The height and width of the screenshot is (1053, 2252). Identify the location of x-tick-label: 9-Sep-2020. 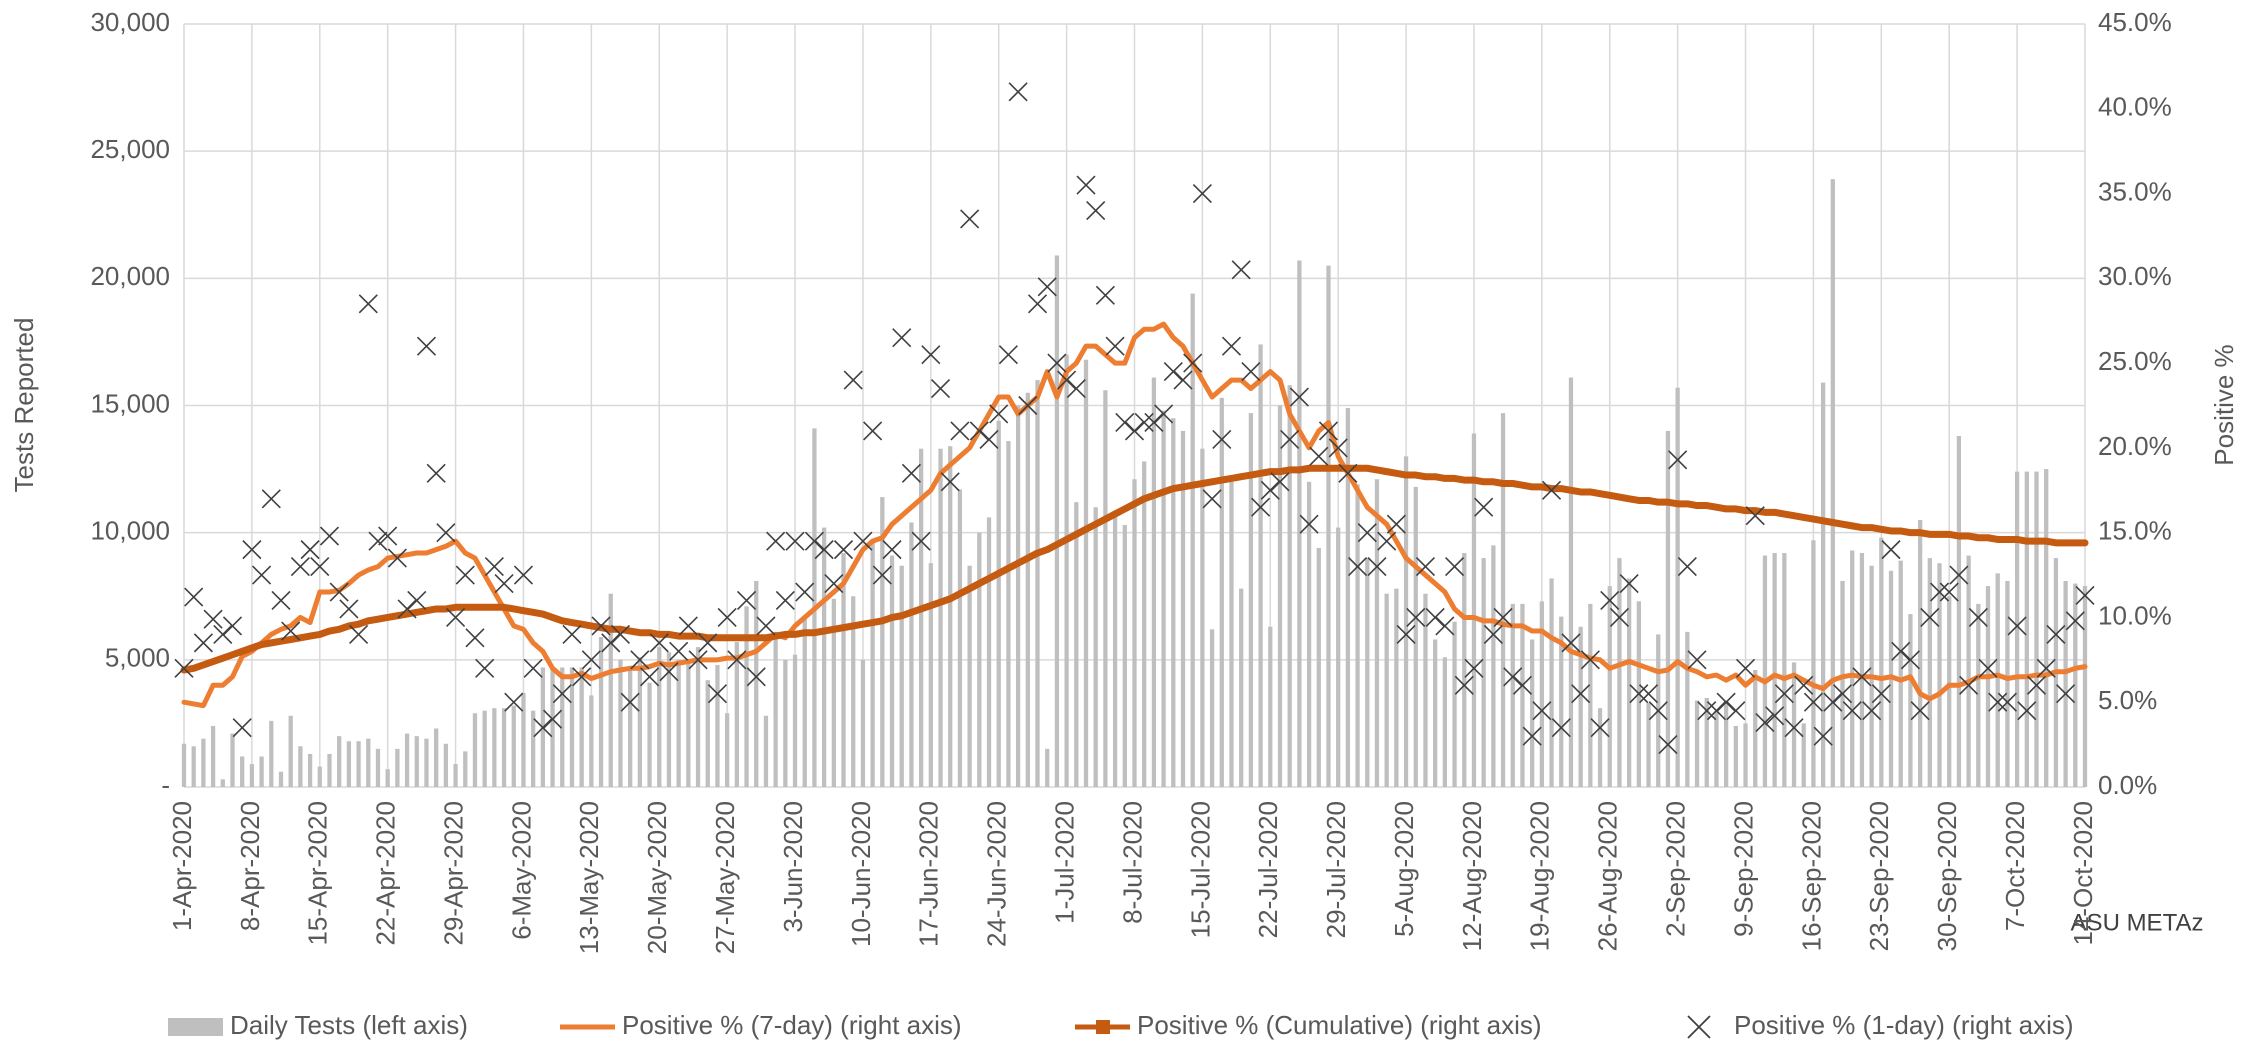
(1743, 869).